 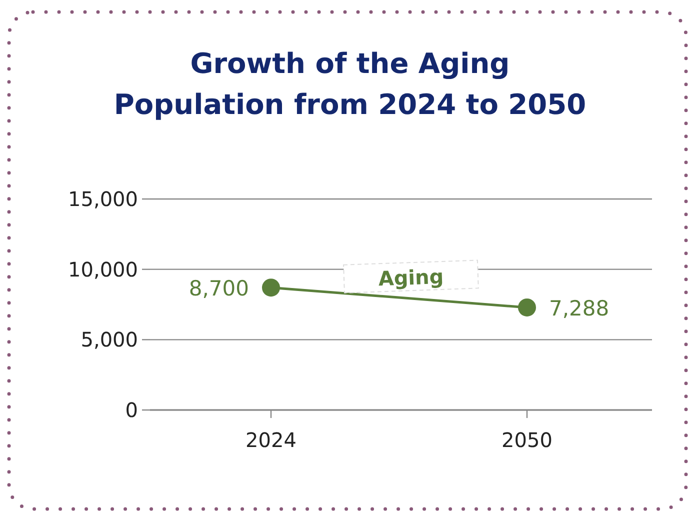 What do you see at coordinates (103, 269) in the screenshot?
I see `y-tick-label: 10,000` at bounding box center [103, 269].